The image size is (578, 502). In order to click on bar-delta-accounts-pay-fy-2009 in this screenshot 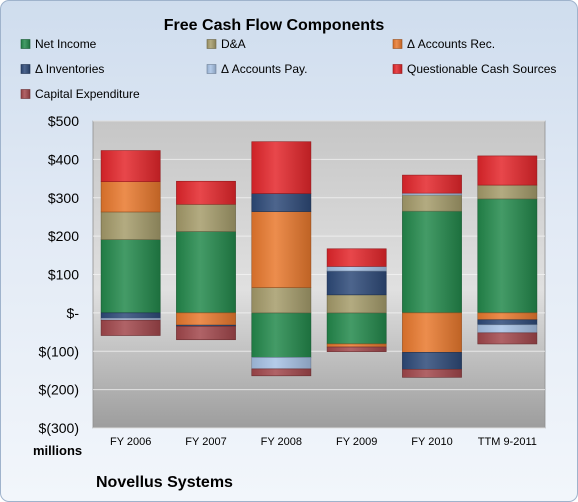, I will do `click(356, 269)`.